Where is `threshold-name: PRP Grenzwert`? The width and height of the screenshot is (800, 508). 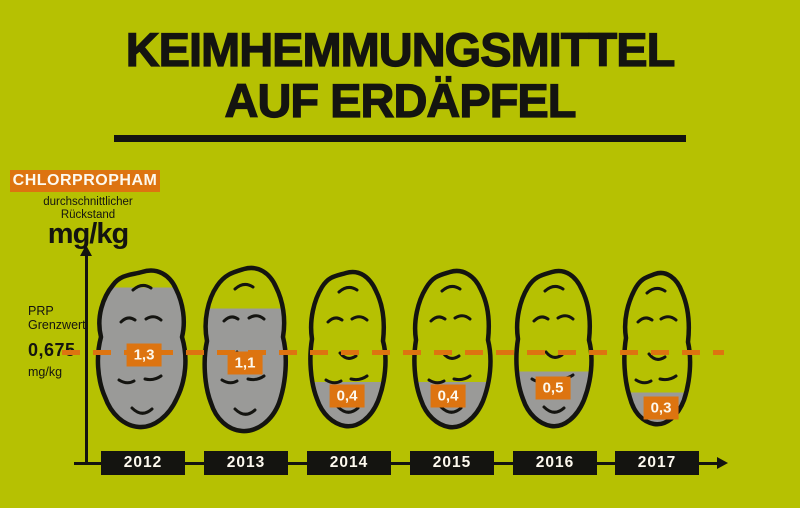
threshold-name: PRP Grenzwert is located at coordinates (57, 318).